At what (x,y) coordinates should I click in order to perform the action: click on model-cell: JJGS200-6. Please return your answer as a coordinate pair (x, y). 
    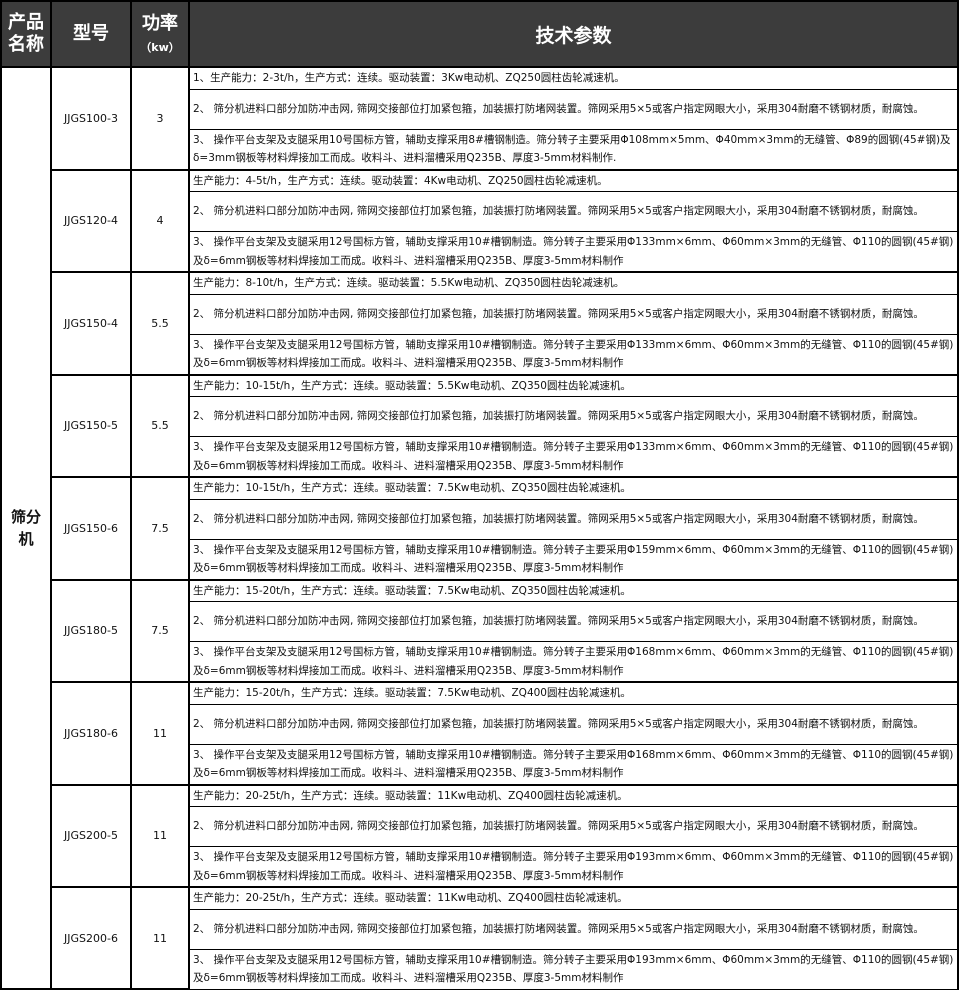
    Looking at the image, I should click on (91, 938).